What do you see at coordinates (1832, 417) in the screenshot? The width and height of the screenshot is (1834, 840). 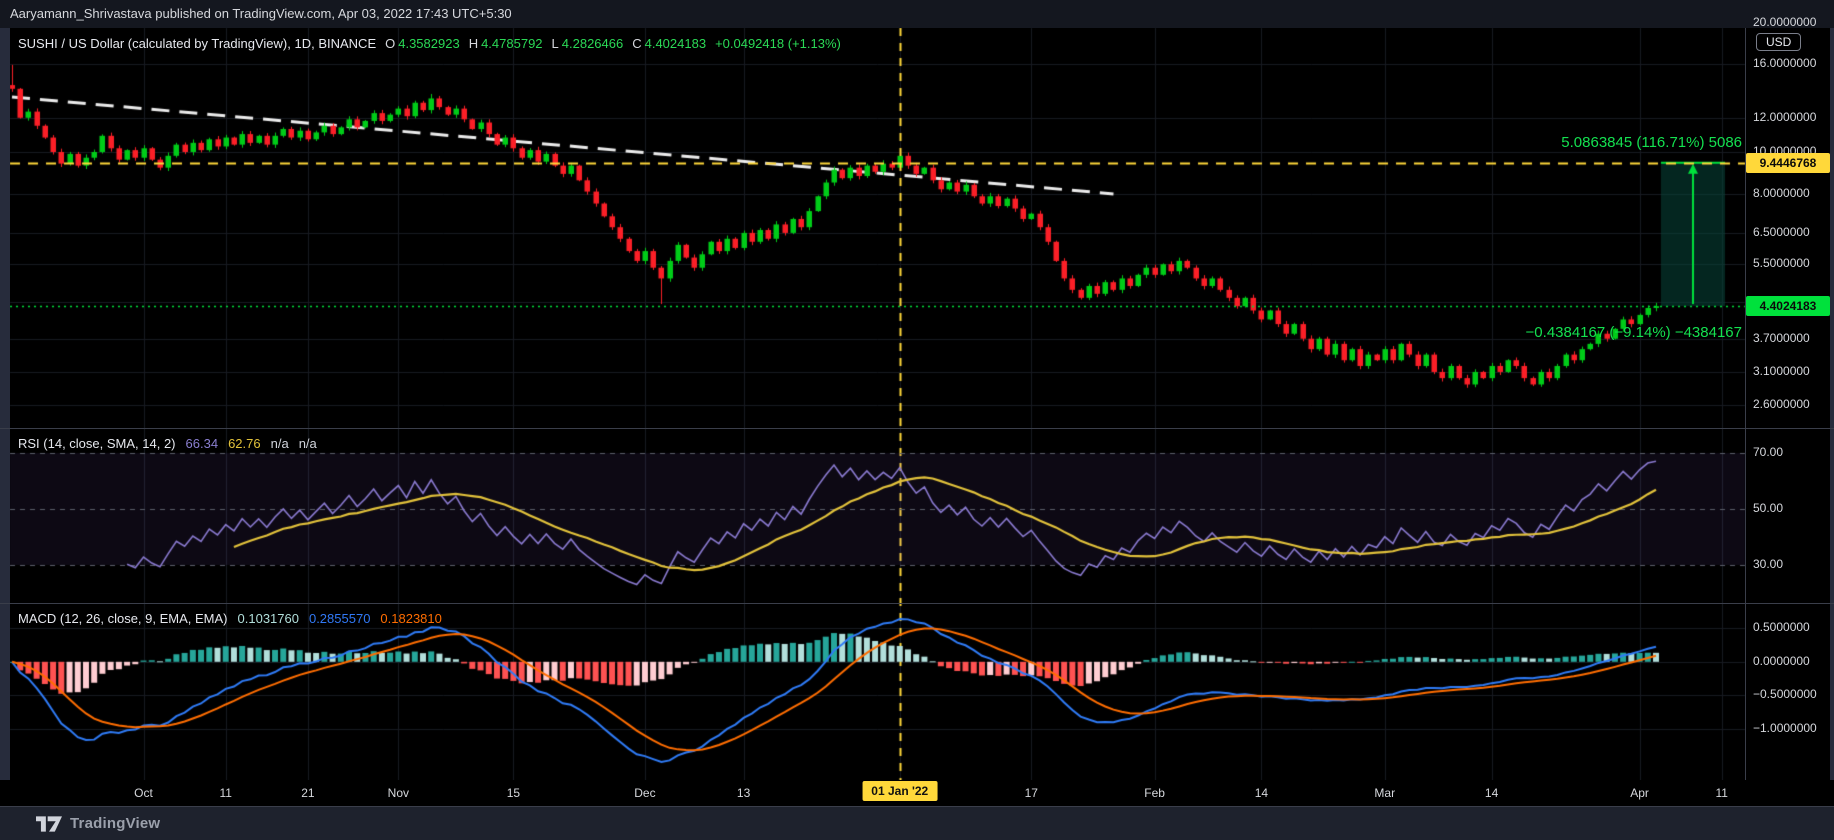 I see `right-margin` at bounding box center [1832, 417].